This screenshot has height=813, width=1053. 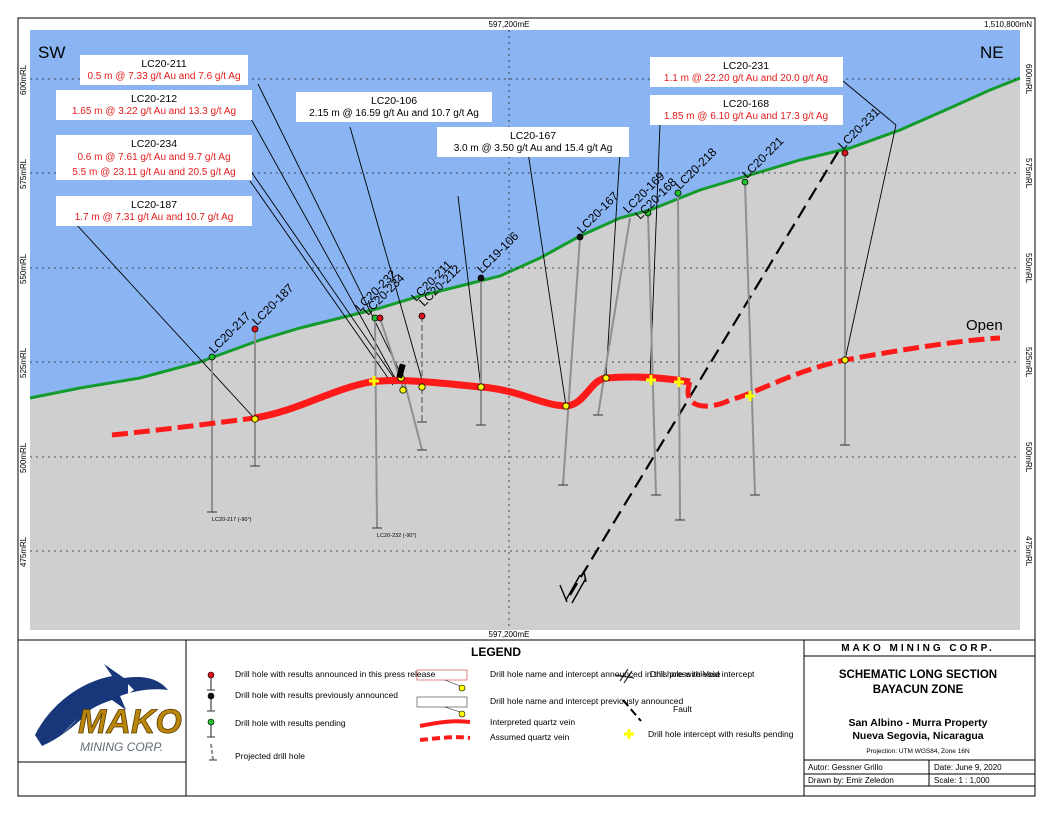 I want to click on callout-line: 2.15 m @ 16.59 g/t Au and 10.7 g/t Ag, so click(x=394, y=113).